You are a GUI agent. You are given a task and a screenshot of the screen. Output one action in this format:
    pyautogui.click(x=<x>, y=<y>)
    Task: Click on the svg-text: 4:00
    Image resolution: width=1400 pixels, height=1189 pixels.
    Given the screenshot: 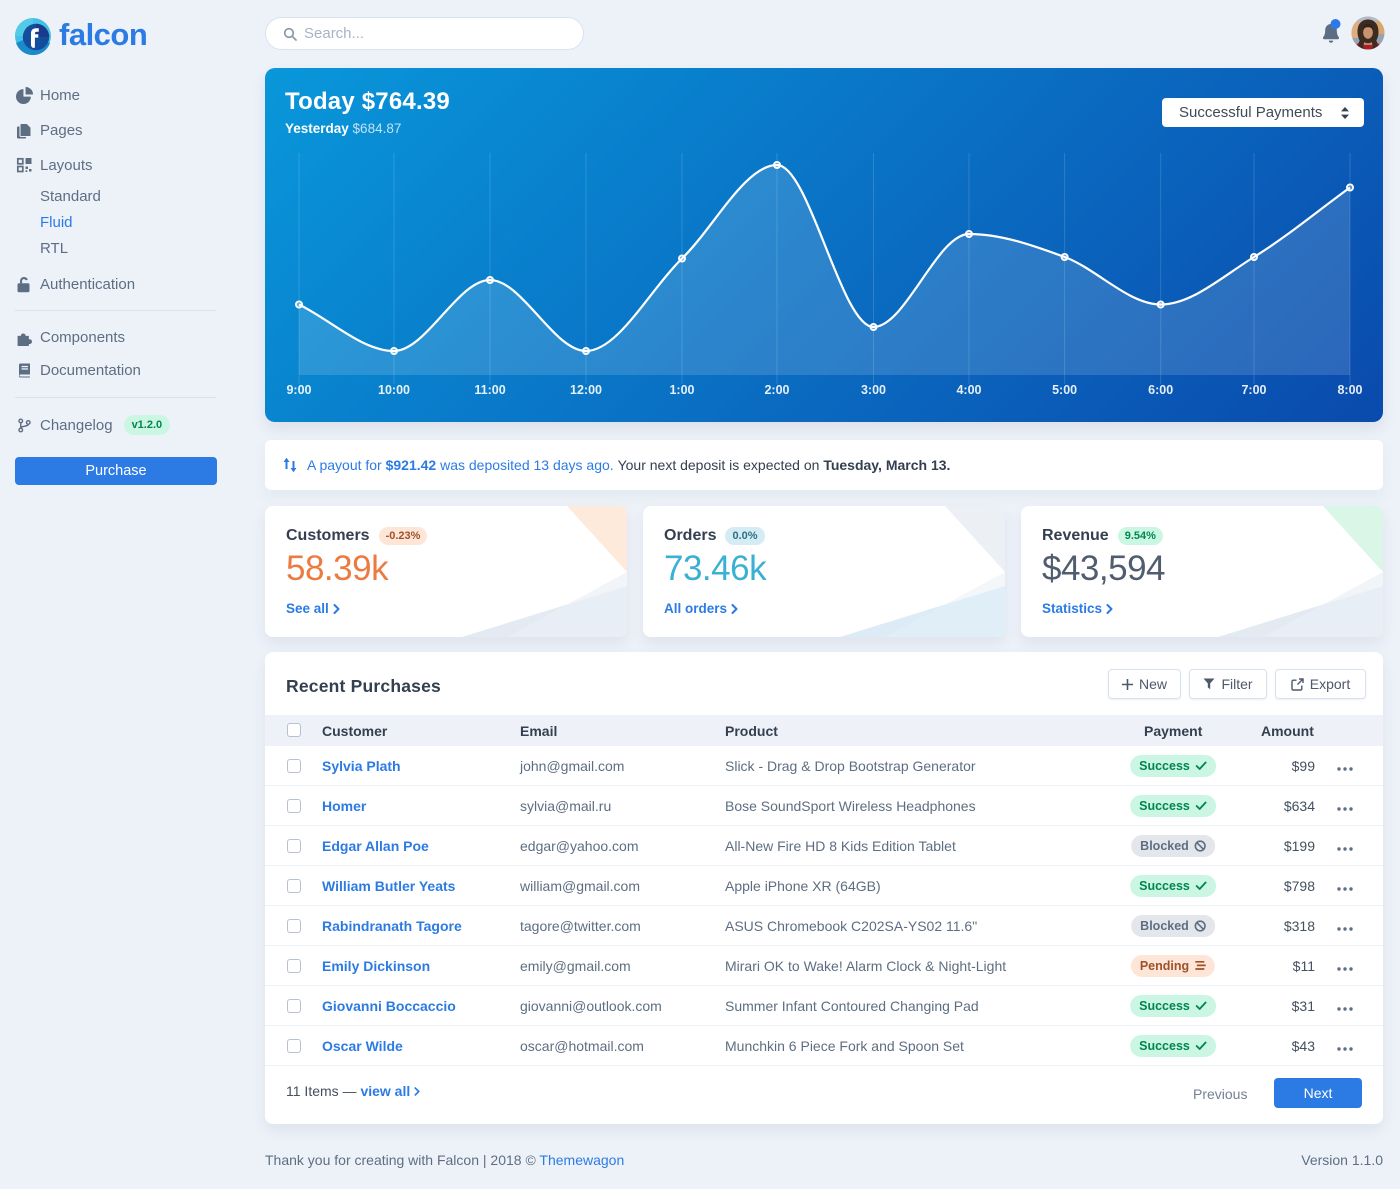 What is the action you would take?
    pyautogui.click(x=968, y=390)
    